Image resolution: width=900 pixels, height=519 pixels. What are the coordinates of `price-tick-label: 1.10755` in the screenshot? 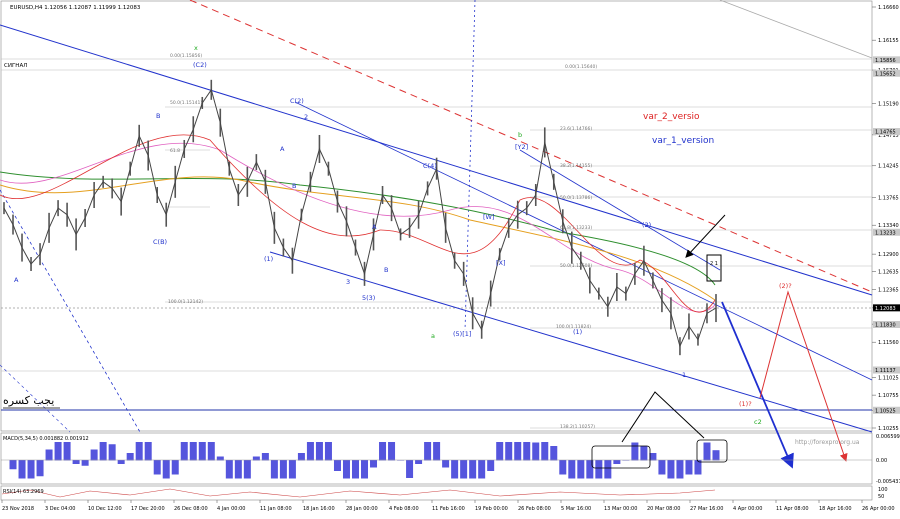 It's located at (888, 396).